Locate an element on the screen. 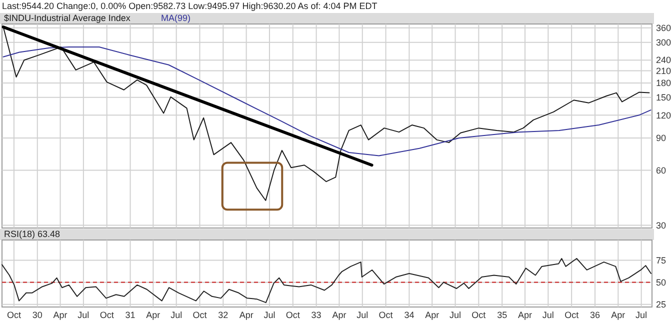 The image size is (671, 322). y-tick-label: 75 is located at coordinates (661, 260).